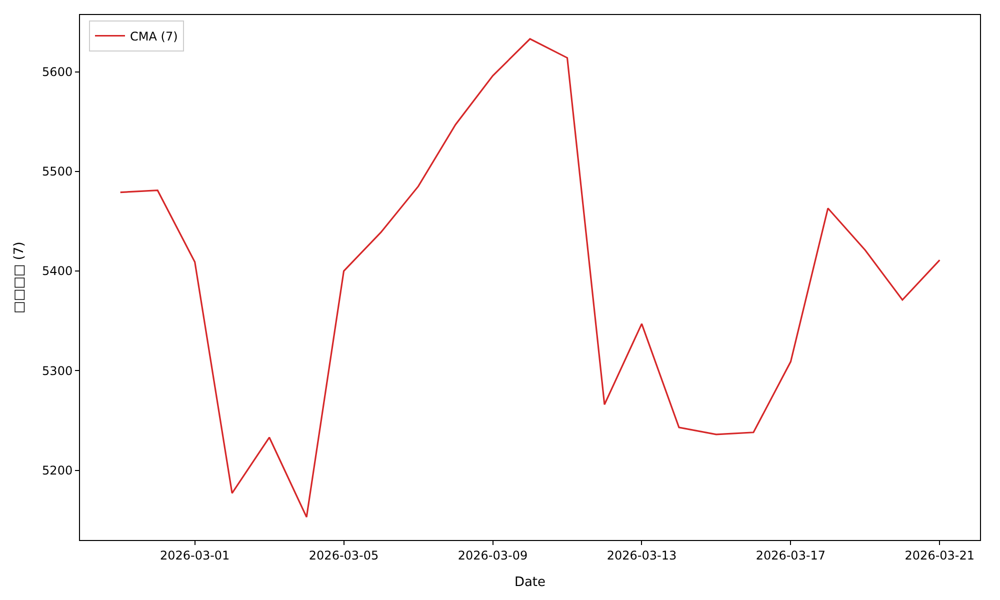  What do you see at coordinates (641, 555) in the screenshot?
I see `x-tick-label: 2026-03-13` at bounding box center [641, 555].